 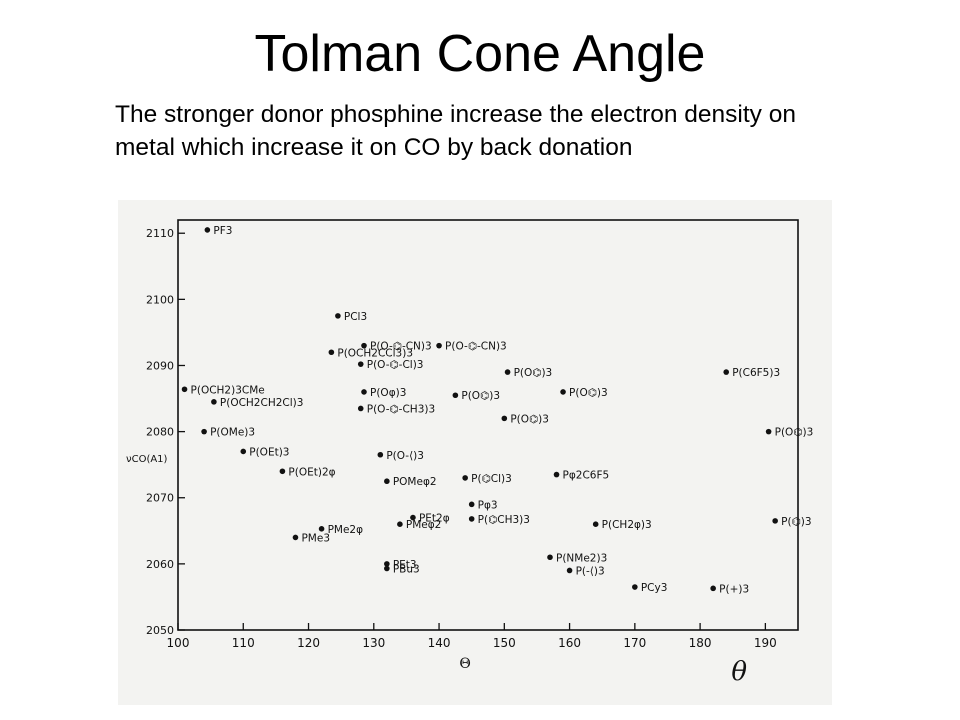 I want to click on x-tick-label: 130, so click(x=373, y=643).